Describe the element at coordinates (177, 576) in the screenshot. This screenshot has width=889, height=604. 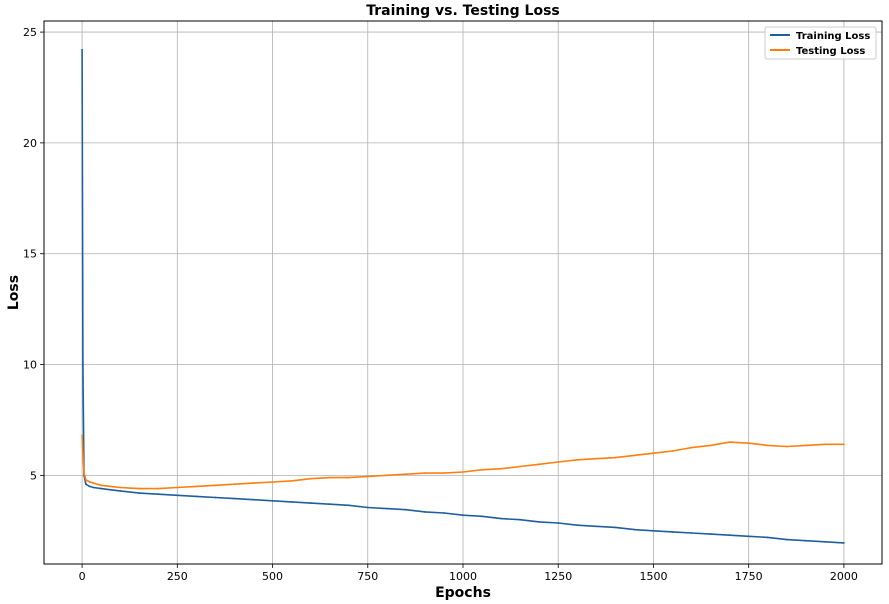
I see `x-tick-label: 250` at that location.